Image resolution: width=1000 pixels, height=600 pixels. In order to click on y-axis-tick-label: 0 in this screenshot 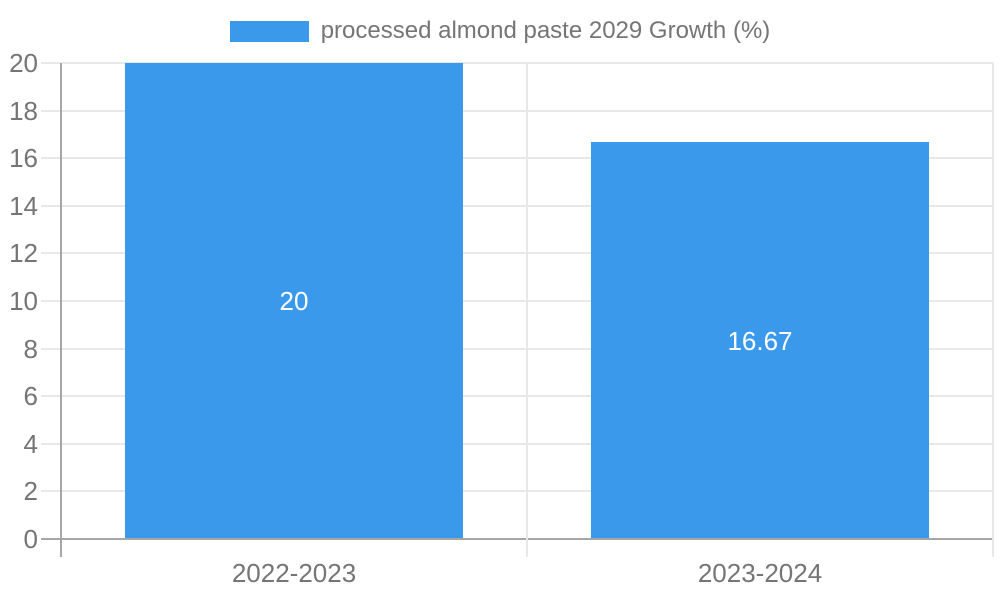, I will do `click(30, 539)`.